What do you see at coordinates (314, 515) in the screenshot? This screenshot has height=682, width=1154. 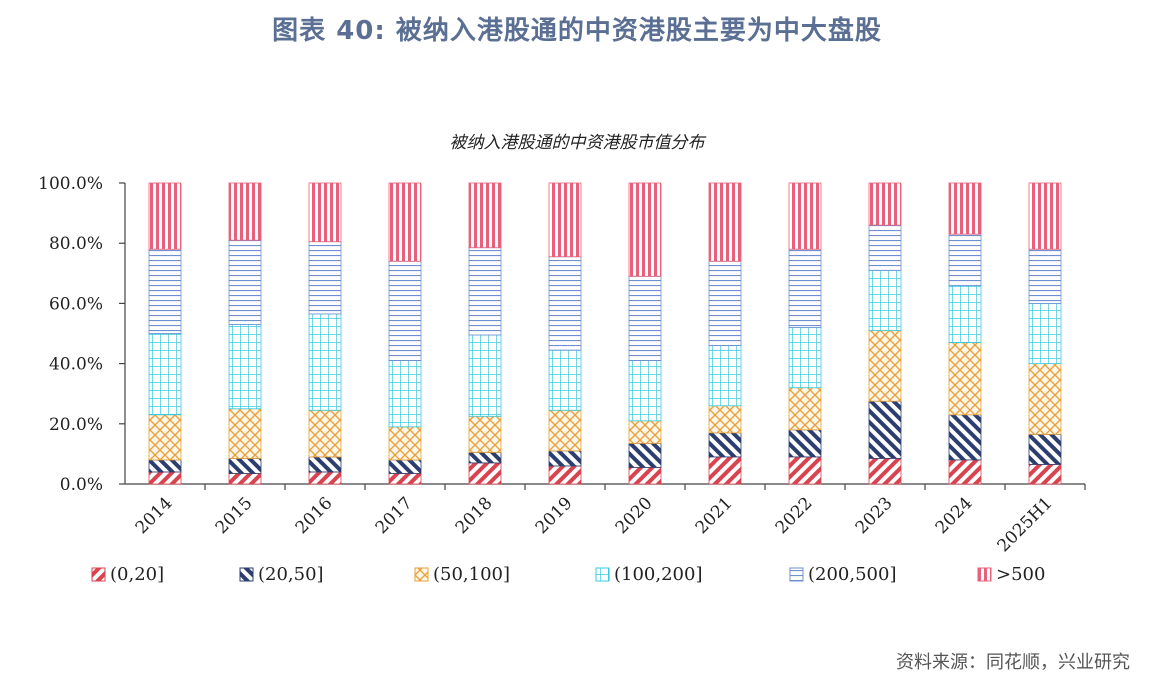 I see `x-tick-label: 2016` at bounding box center [314, 515].